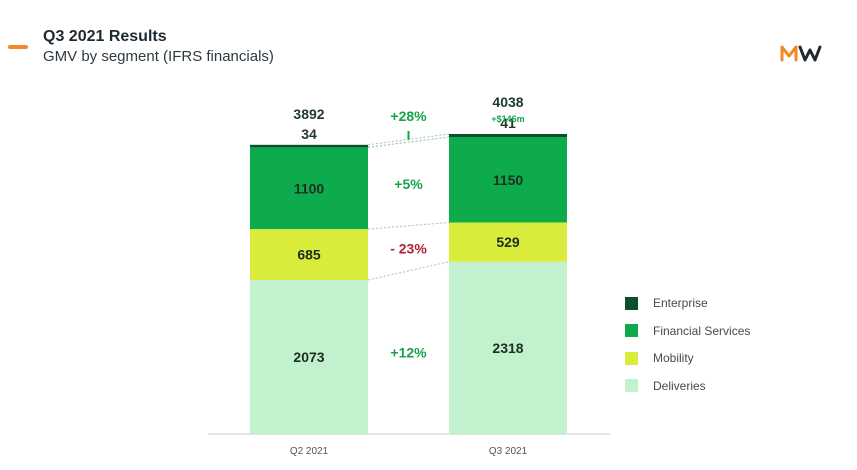  What do you see at coordinates (508, 123) in the screenshot?
I see `data-label-enterprise-2: 41` at bounding box center [508, 123].